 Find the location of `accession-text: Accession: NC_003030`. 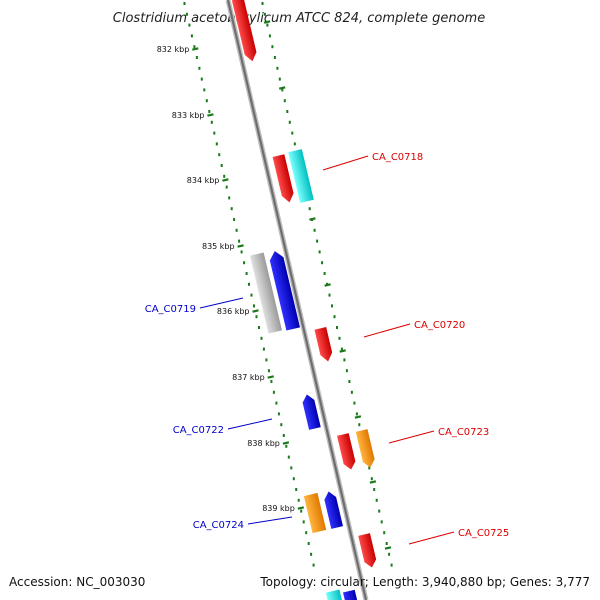

accession-text: Accession: NC_003030 is located at coordinates (77, 582).